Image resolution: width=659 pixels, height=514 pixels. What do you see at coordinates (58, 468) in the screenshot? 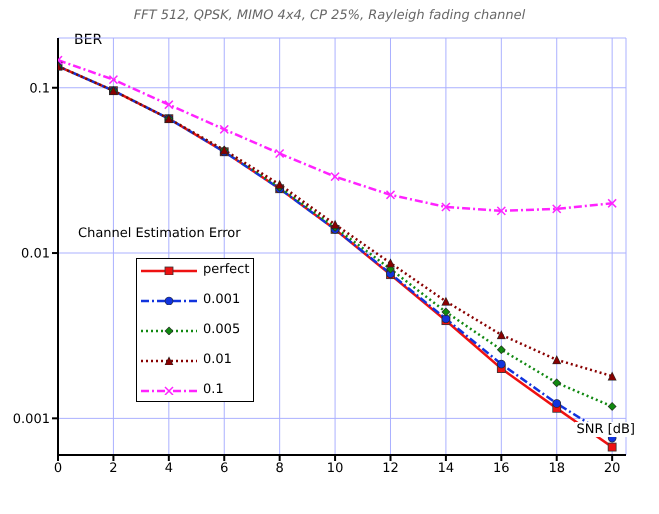
I see `x-tick-label: 0` at bounding box center [58, 468].